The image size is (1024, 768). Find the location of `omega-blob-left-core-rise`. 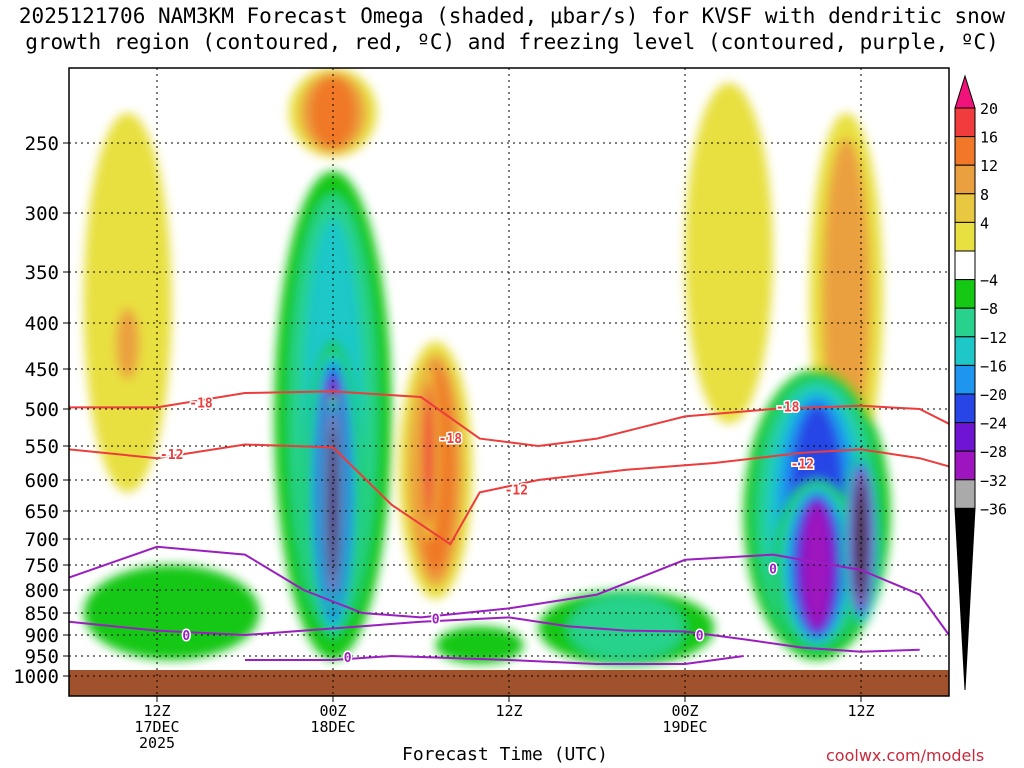

omega-blob-left-core-rise is located at coordinates (128, 344).